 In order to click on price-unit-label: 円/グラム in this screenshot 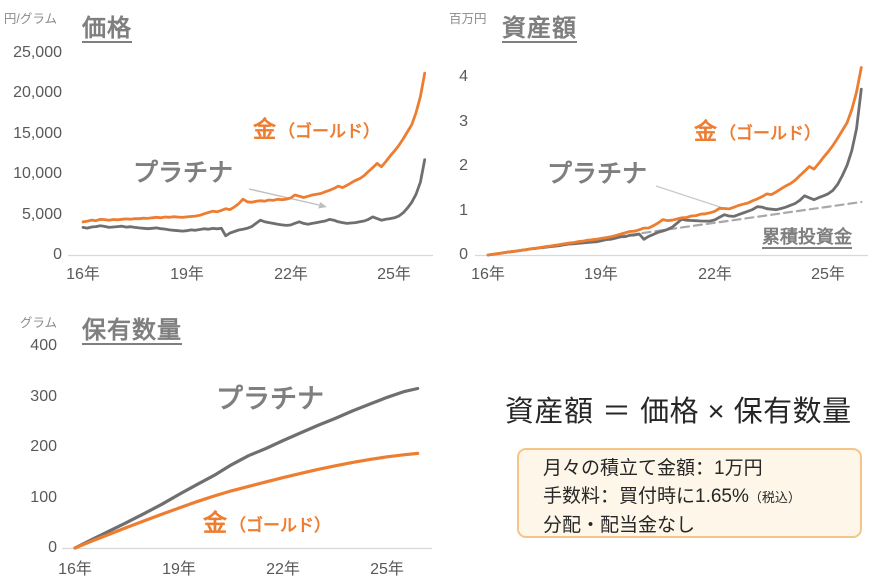, I will do `click(30, 19)`.